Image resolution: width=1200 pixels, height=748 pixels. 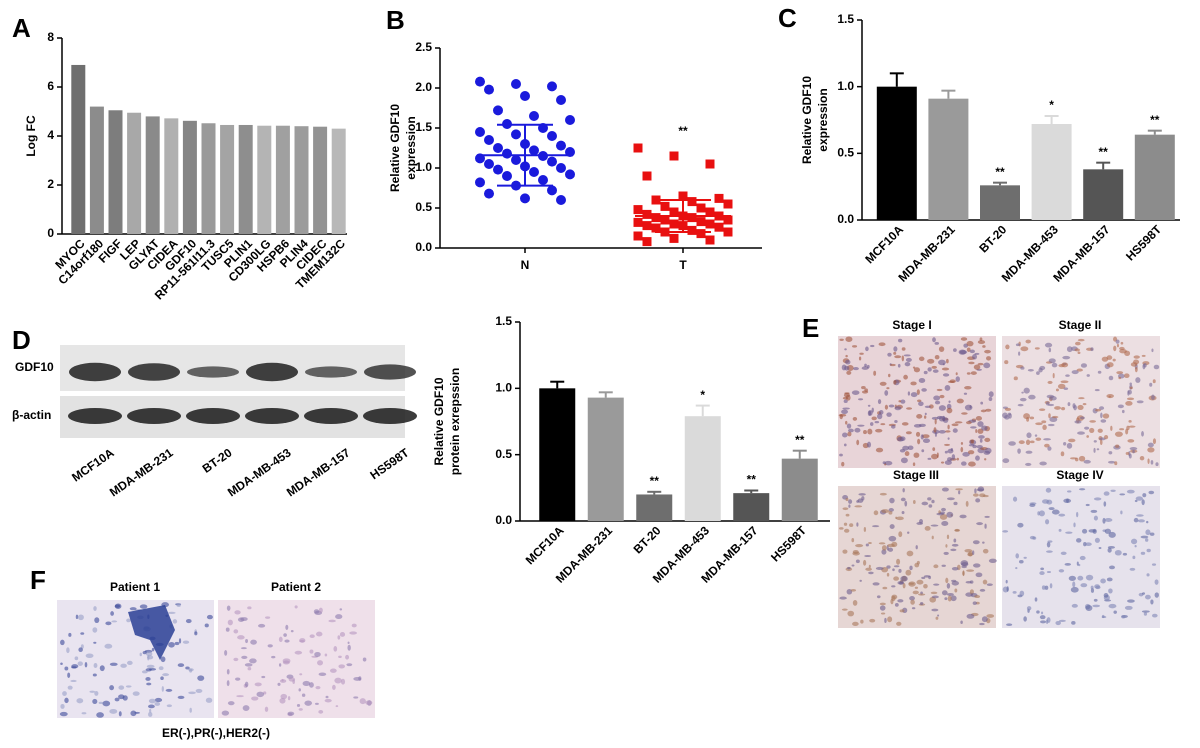 What do you see at coordinates (390, 372) in the screenshot?
I see `blot-band` at bounding box center [390, 372].